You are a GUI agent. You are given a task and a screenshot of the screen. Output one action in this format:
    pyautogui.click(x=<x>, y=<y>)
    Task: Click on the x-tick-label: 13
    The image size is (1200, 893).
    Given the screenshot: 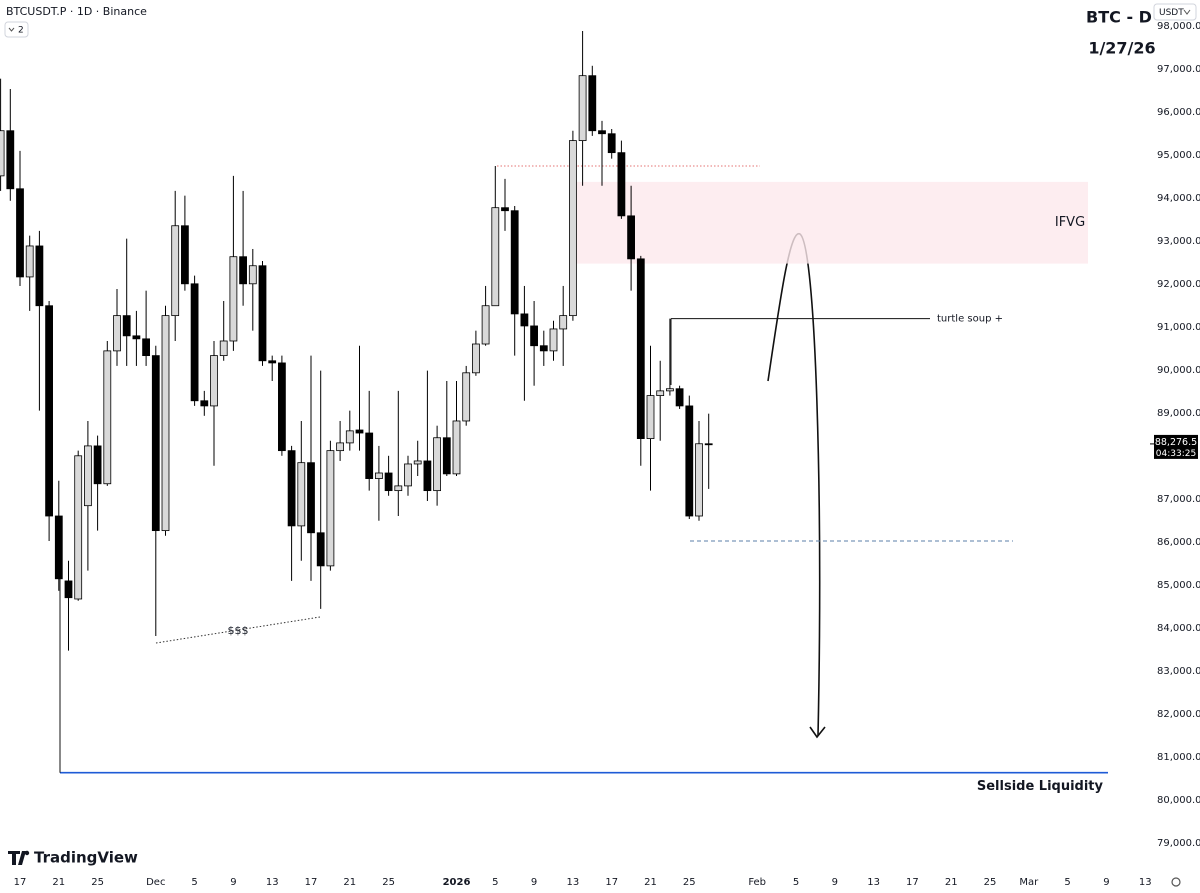 What is the action you would take?
    pyautogui.click(x=873, y=882)
    